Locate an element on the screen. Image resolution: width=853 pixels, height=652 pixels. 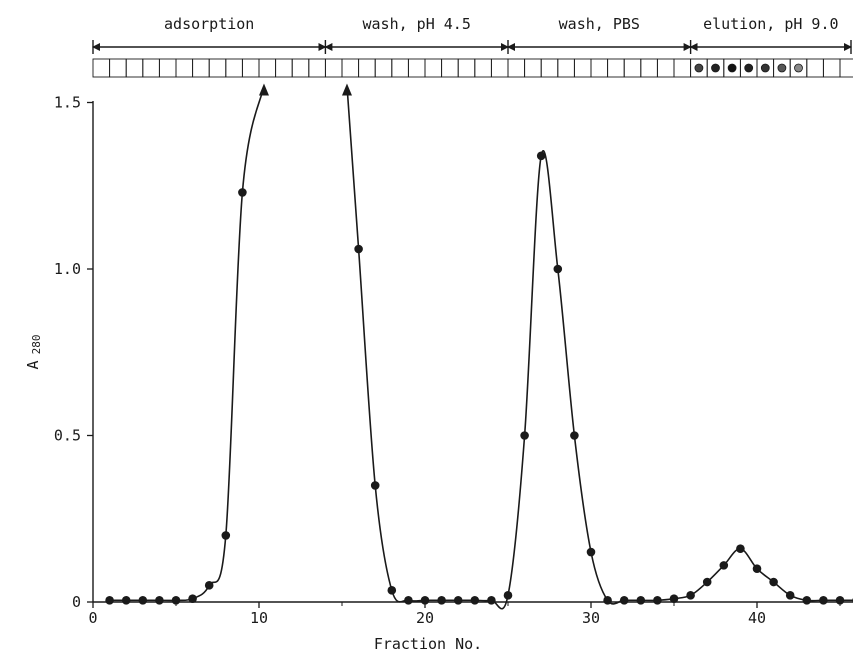
fraction-tube-row is located at coordinates (472, 68).